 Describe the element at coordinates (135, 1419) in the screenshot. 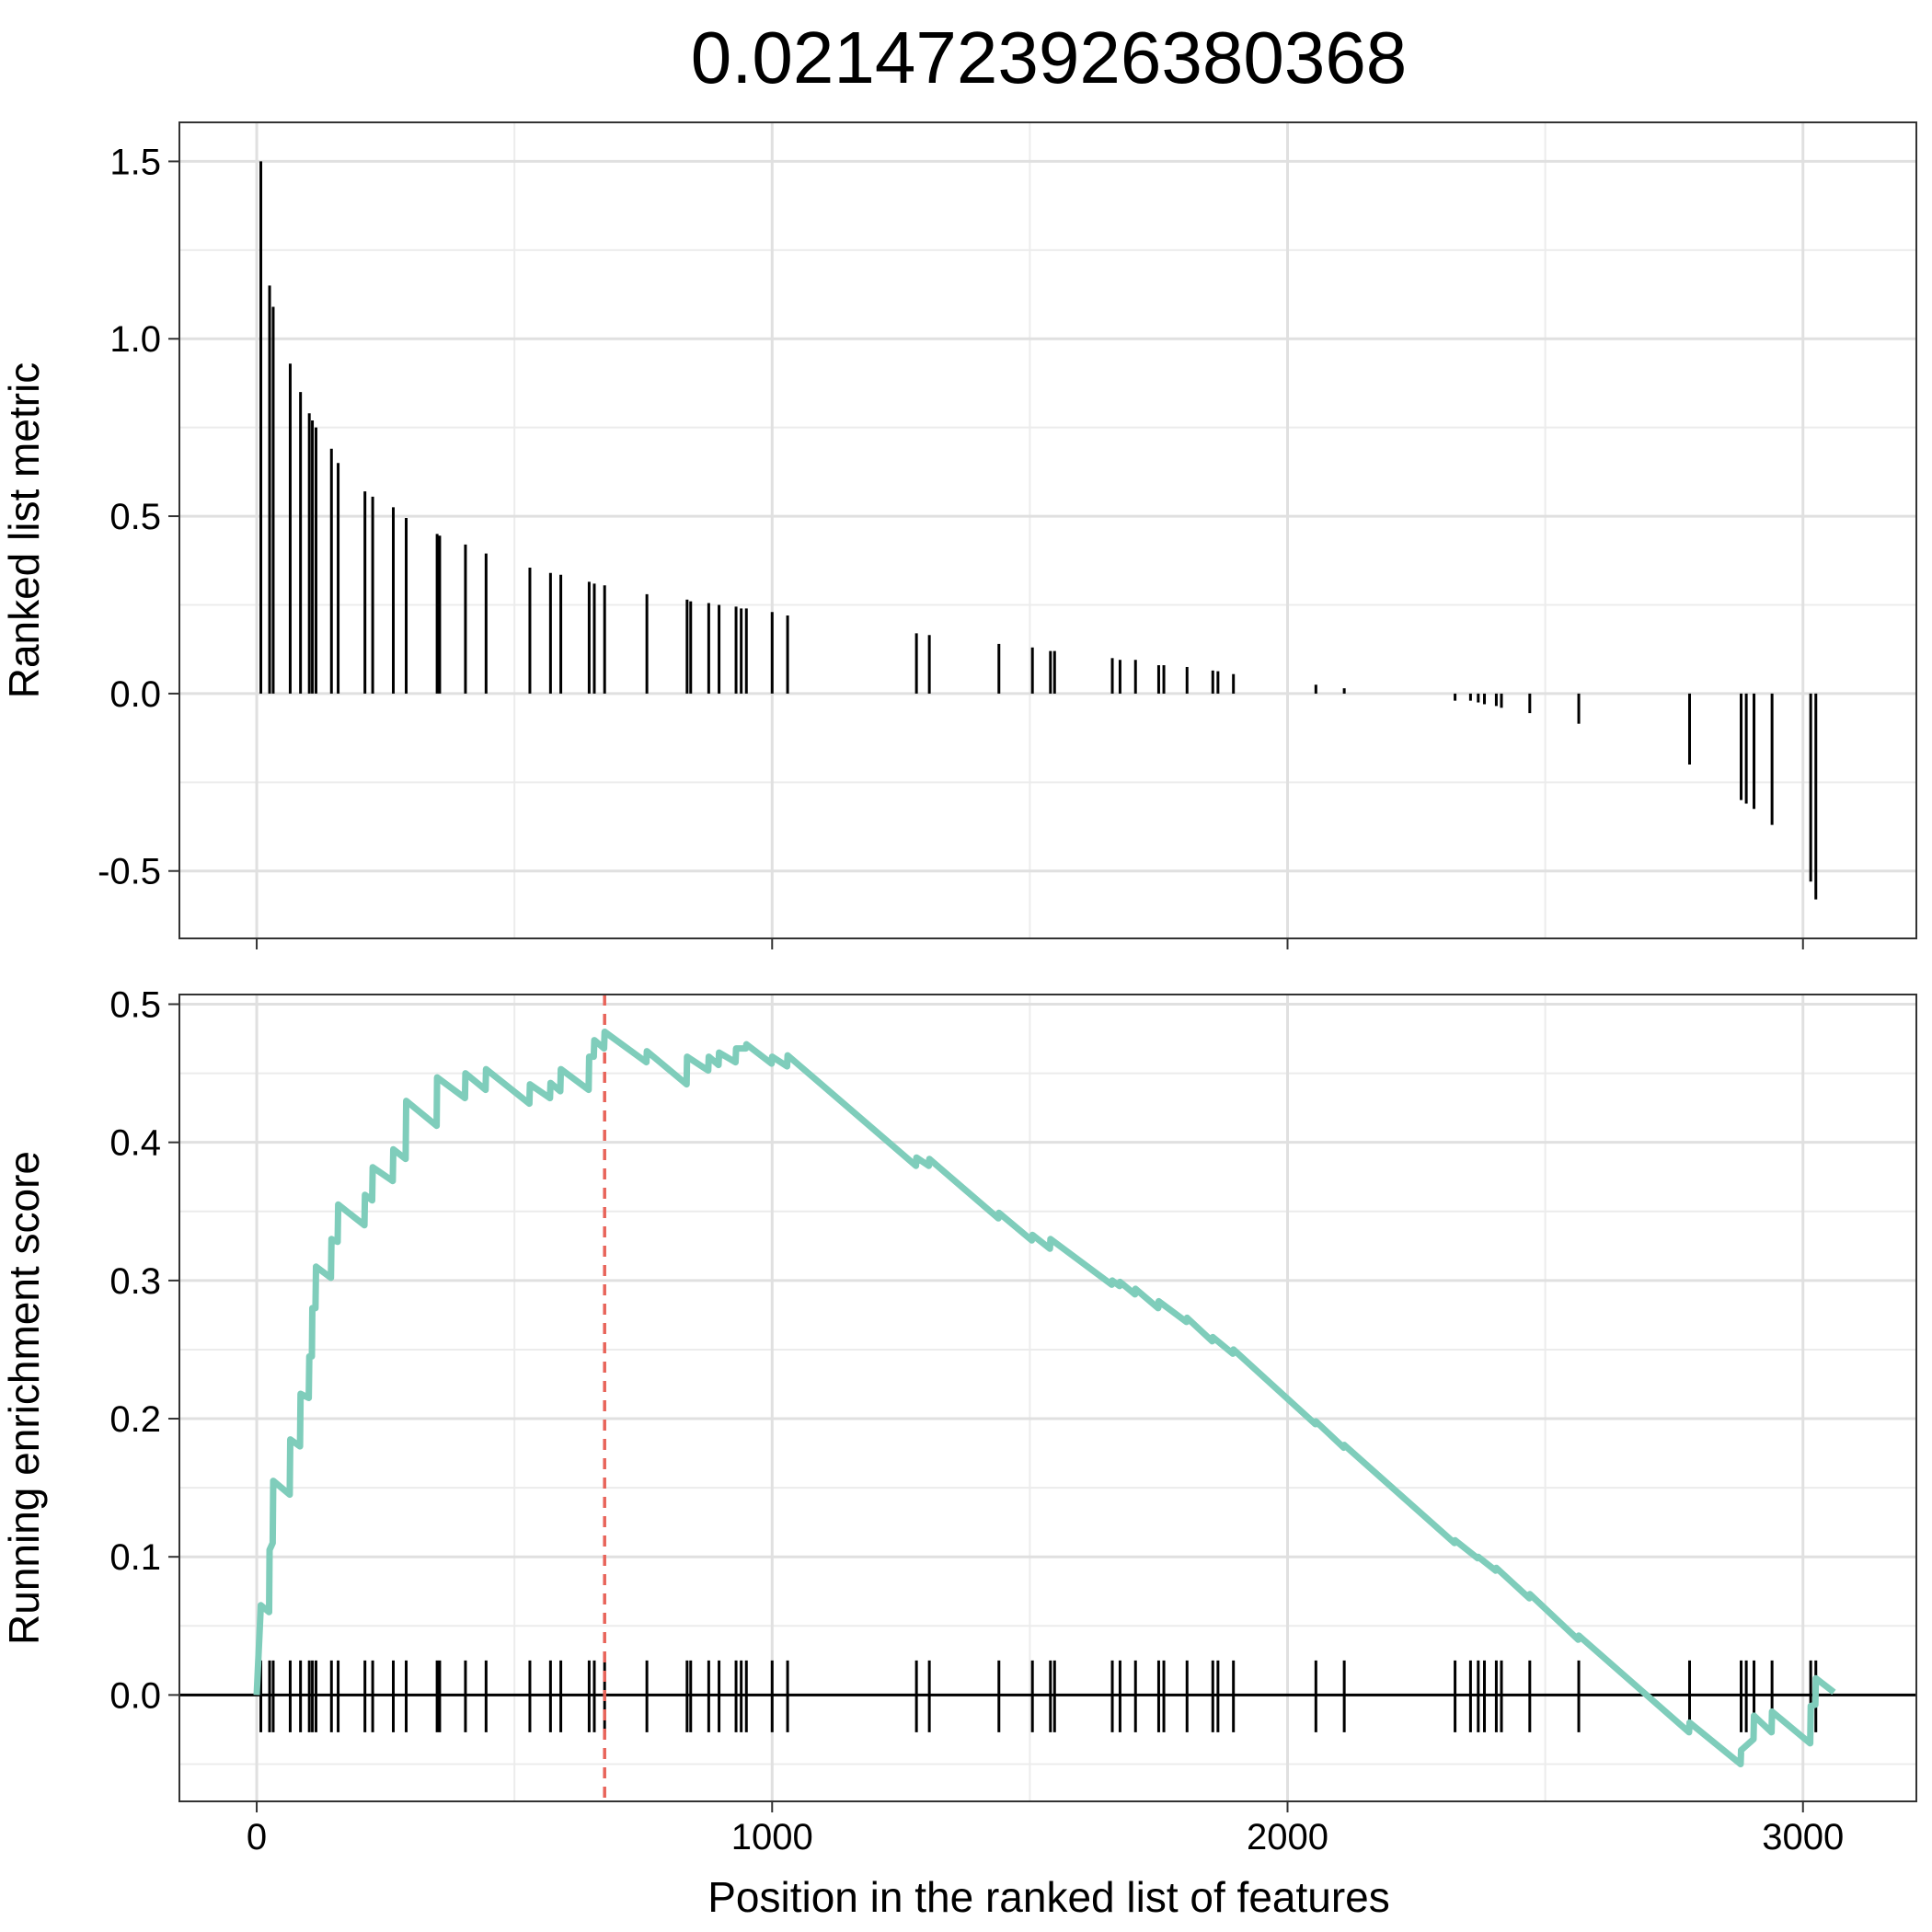

I see `y-tick-label: 0.2` at that location.